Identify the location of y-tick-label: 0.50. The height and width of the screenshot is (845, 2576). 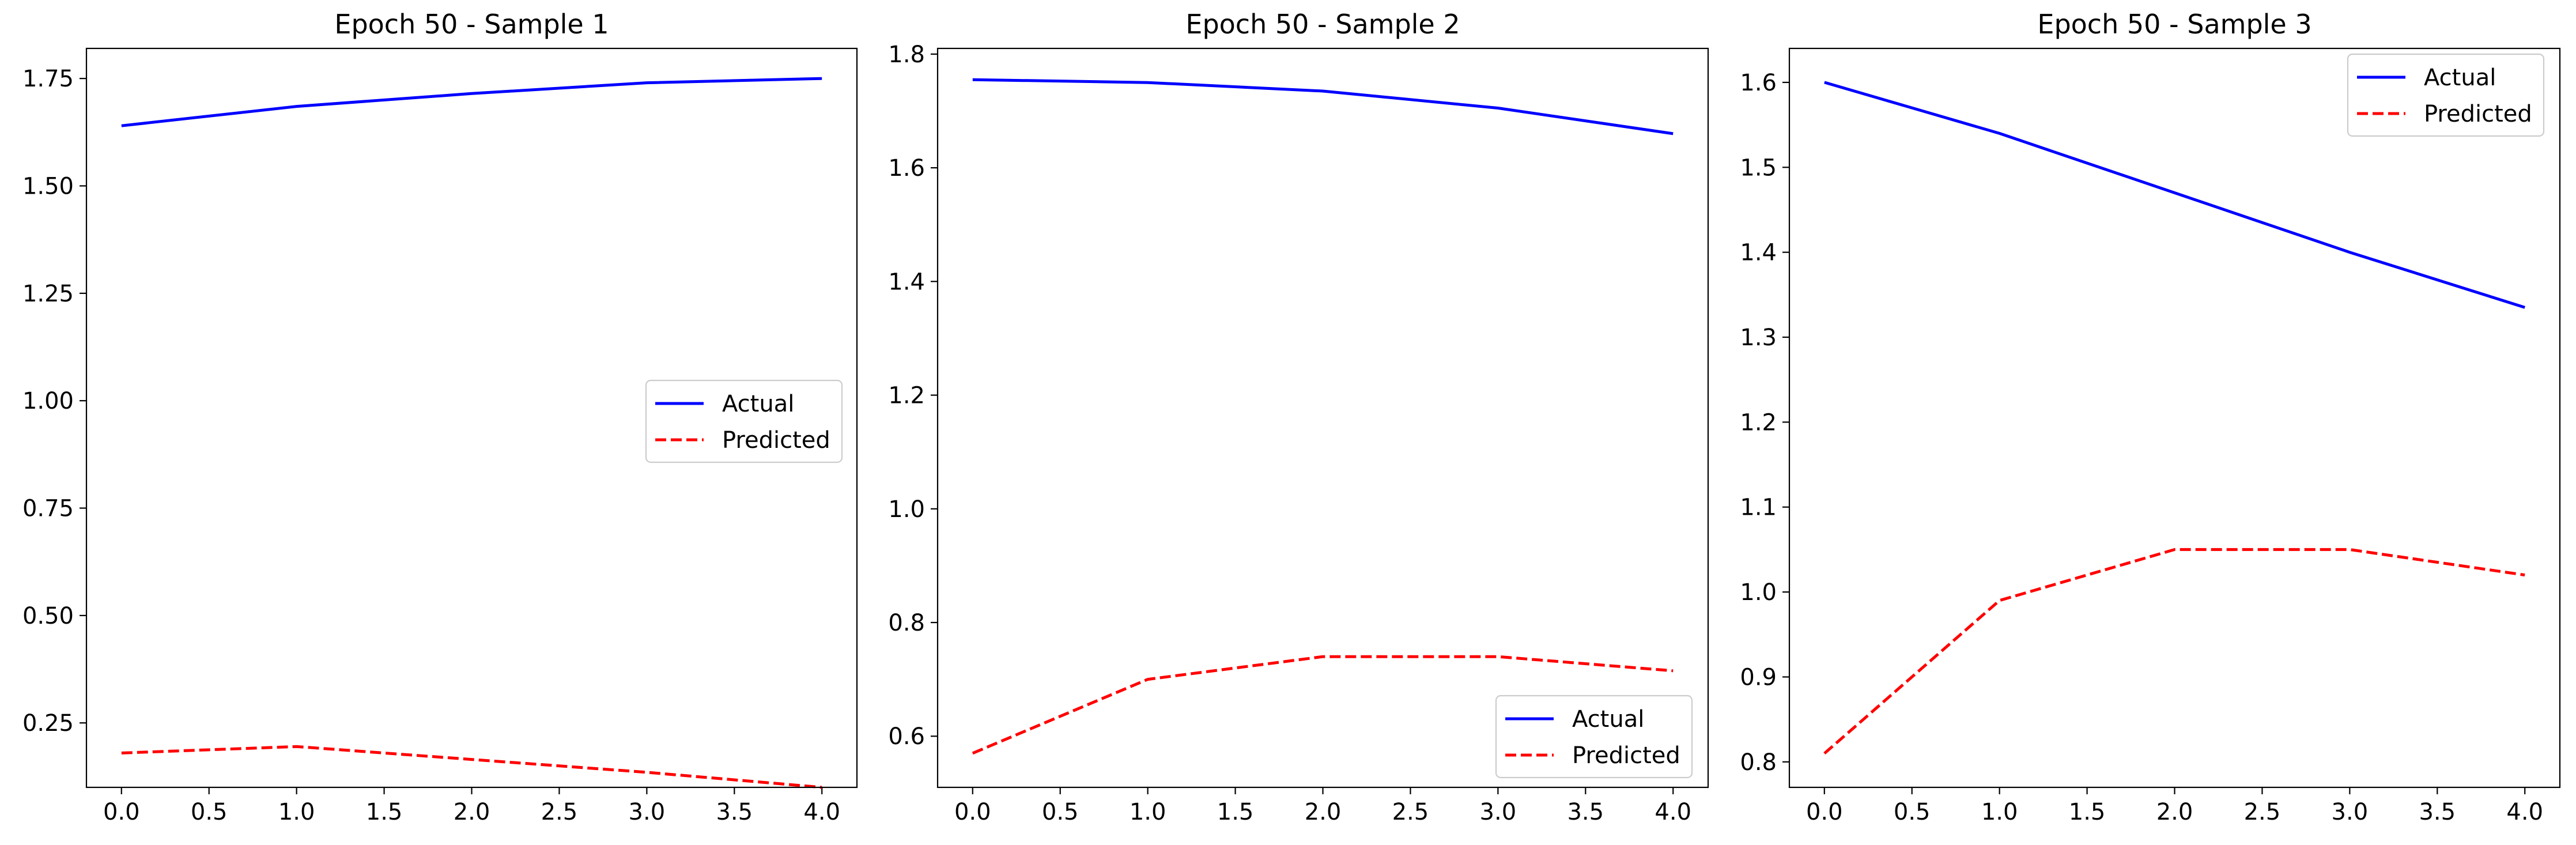
(48, 616).